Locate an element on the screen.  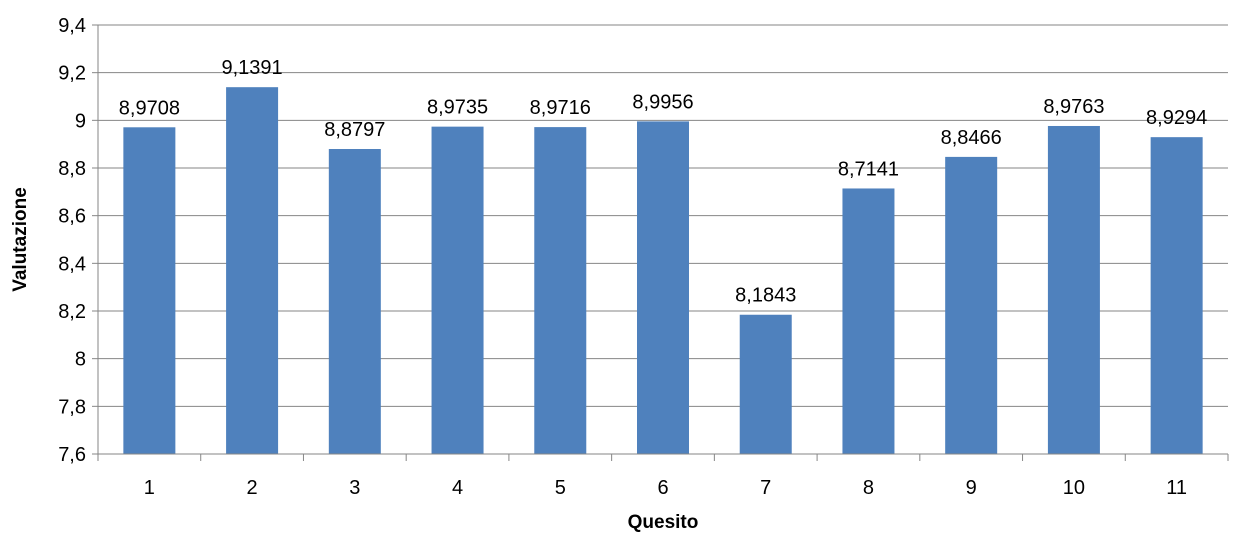
x-tick-label: 11 is located at coordinates (1176, 488).